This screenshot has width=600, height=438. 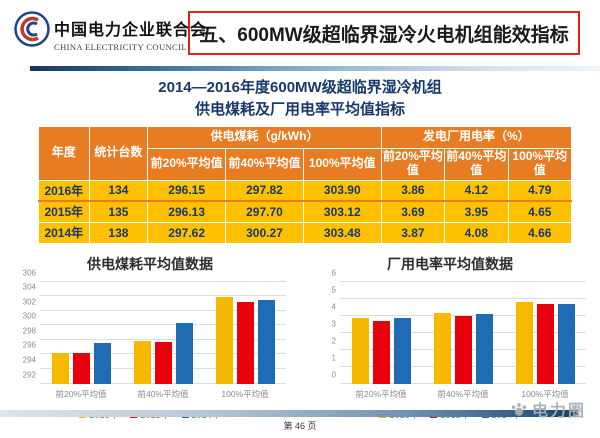 I want to click on subcol-power-top20: 前20%平均值, so click(x=413, y=164).